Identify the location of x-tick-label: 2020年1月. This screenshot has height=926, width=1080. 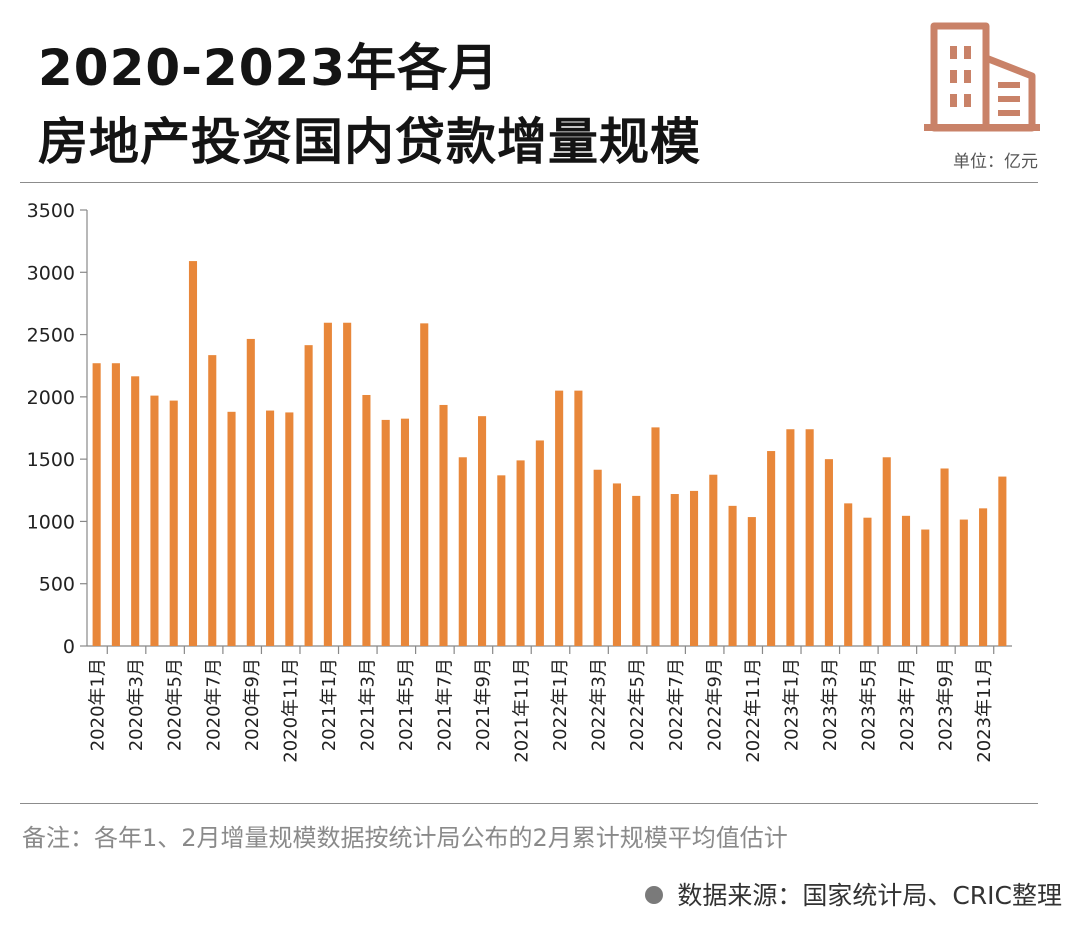
(98, 704).